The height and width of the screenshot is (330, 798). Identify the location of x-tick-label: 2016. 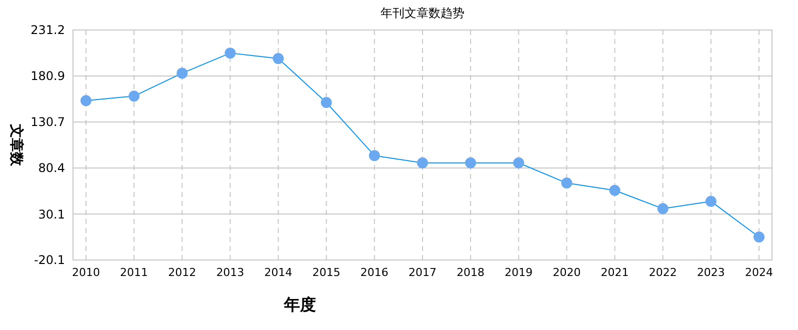
(374, 272).